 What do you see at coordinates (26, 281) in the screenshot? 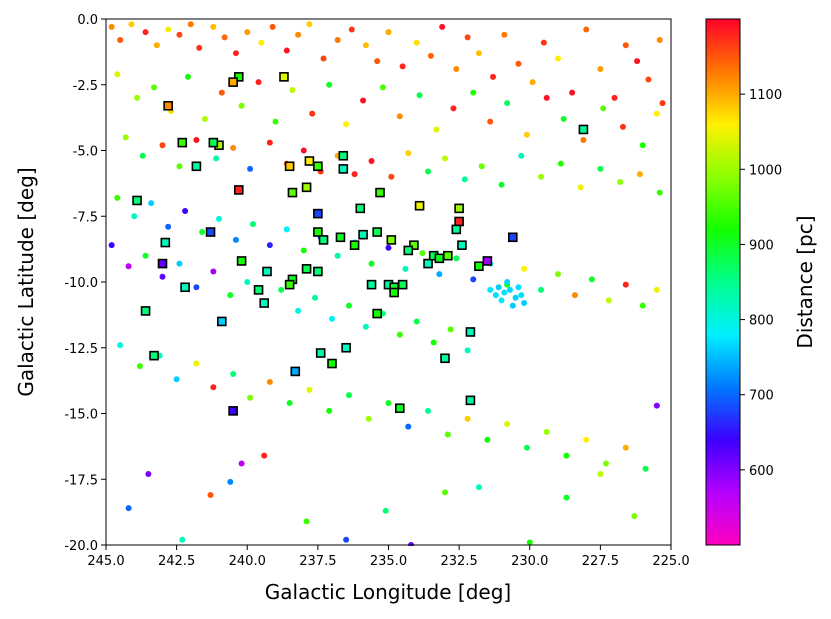
I see `y-axis-label: Galactic Latitude [deg]` at bounding box center [26, 281].